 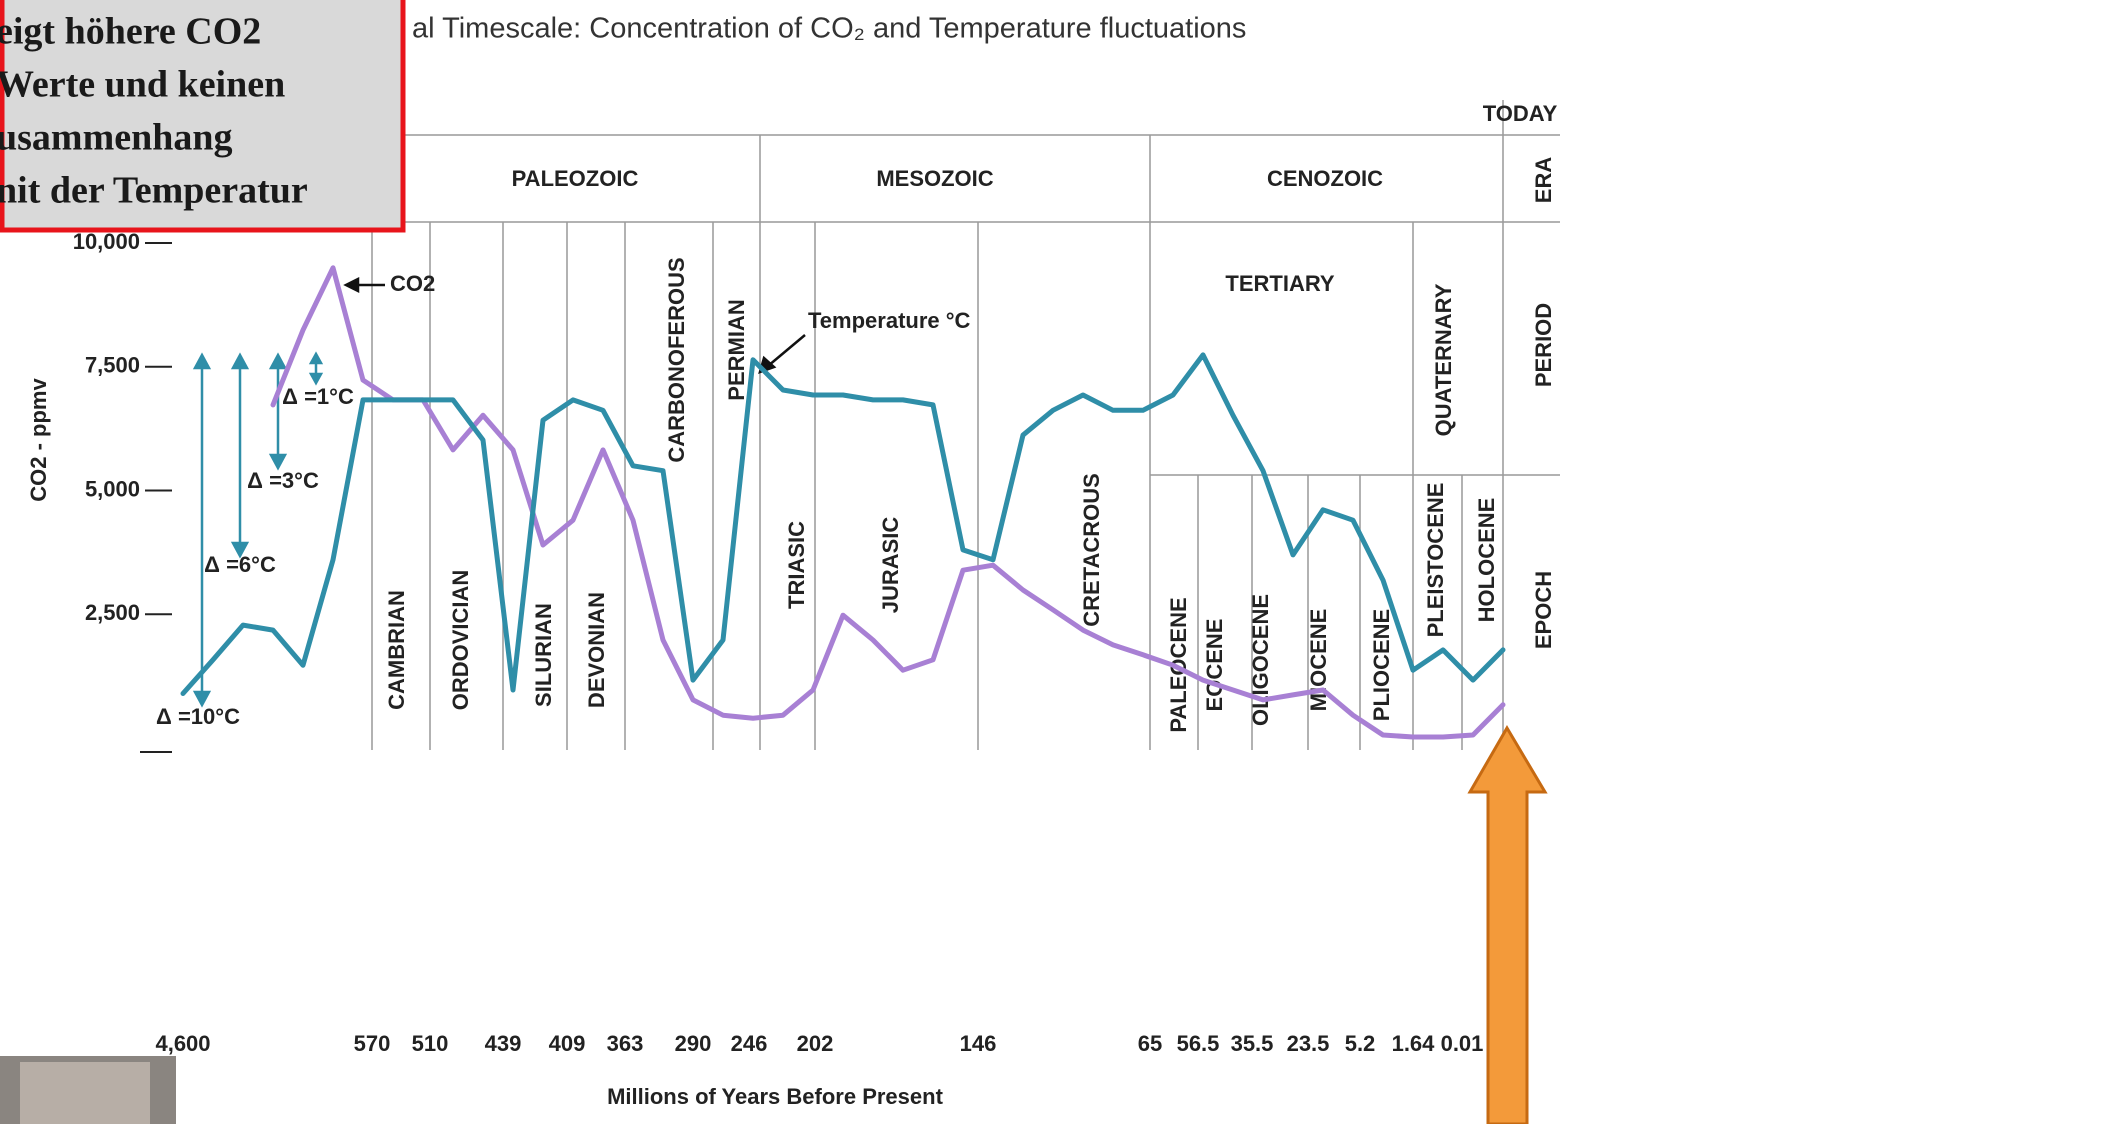 I want to click on epoch-label: PLIOCENE, so click(x=1381, y=665).